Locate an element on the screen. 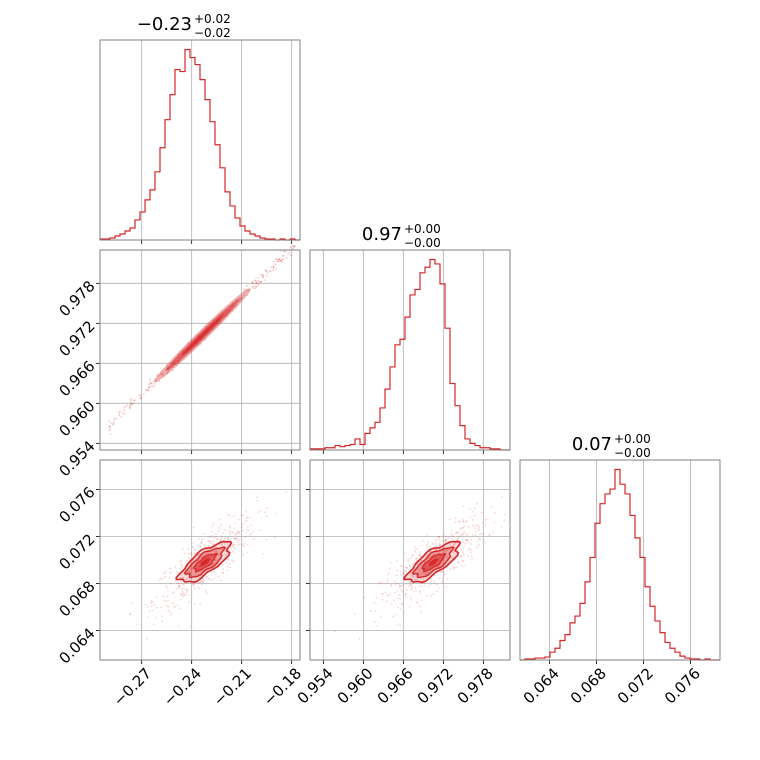 Image resolution: width=760 pixels, height=760 pixels. scatter-p0-p2-xtick-label: −0.24 is located at coordinates (182, 686).